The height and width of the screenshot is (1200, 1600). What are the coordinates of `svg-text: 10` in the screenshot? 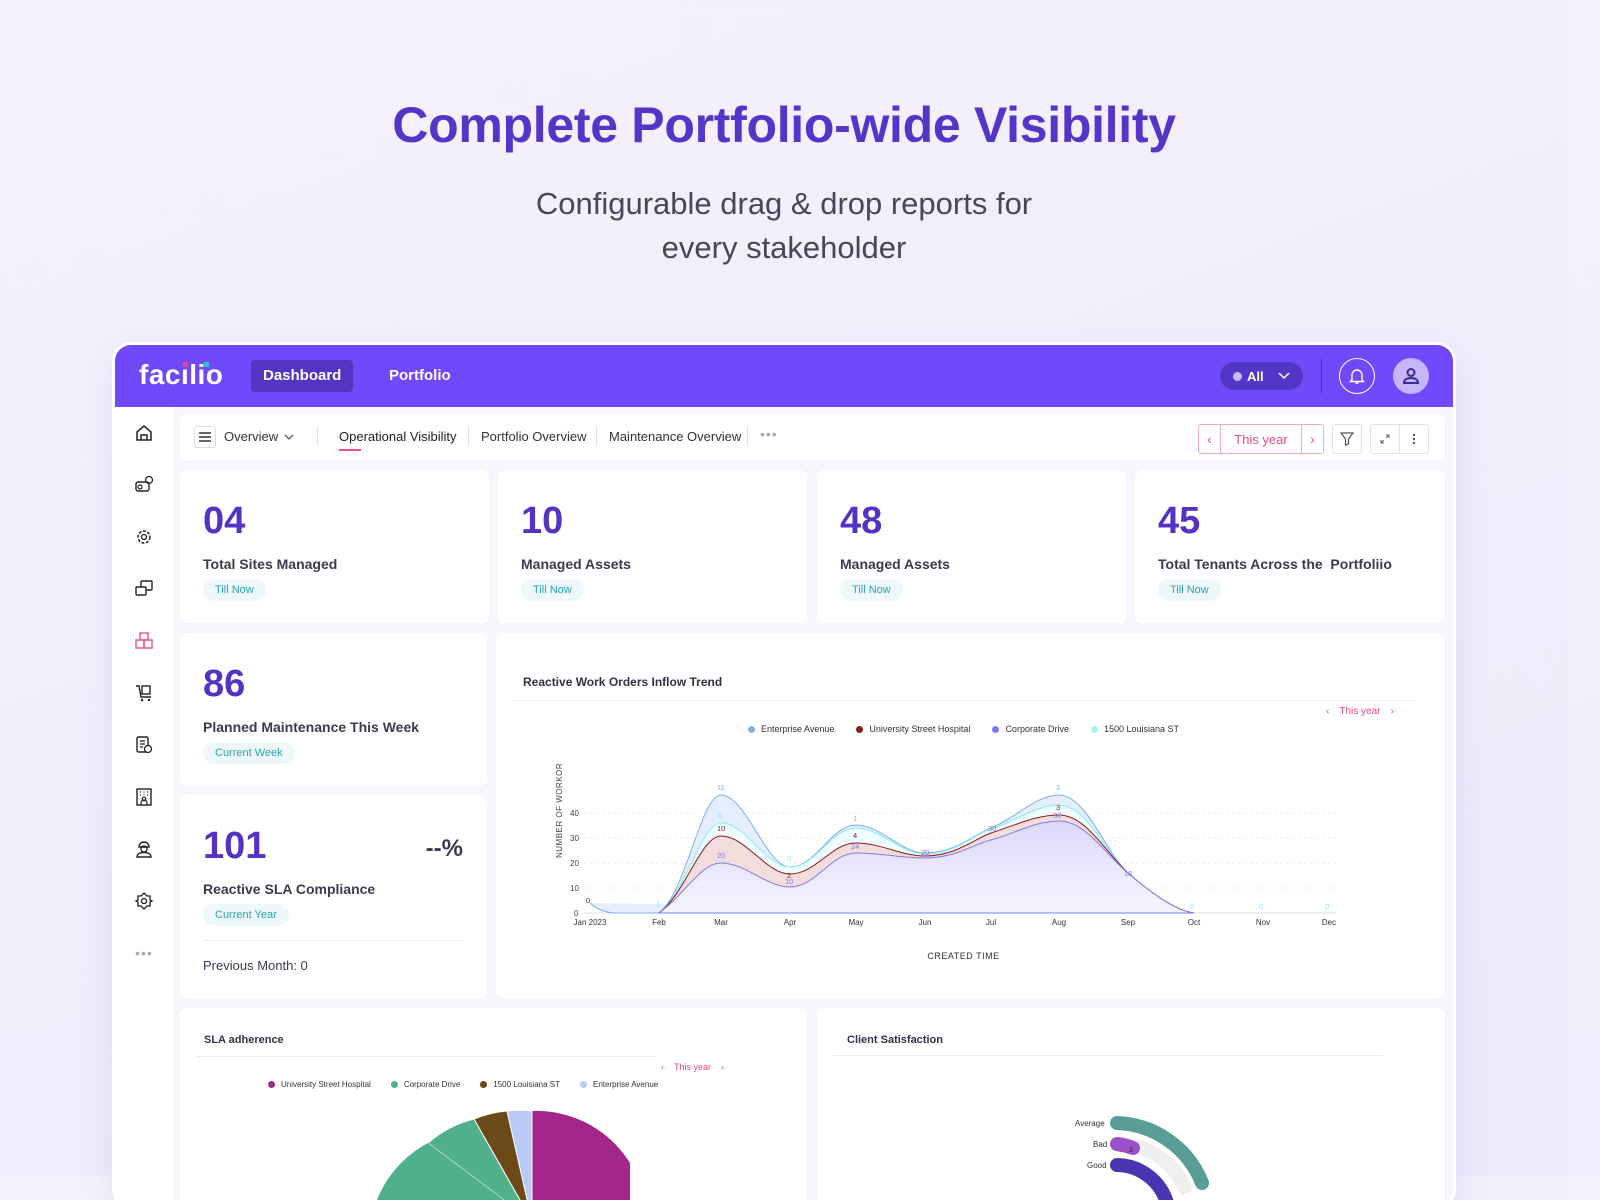 It's located at (721, 828).